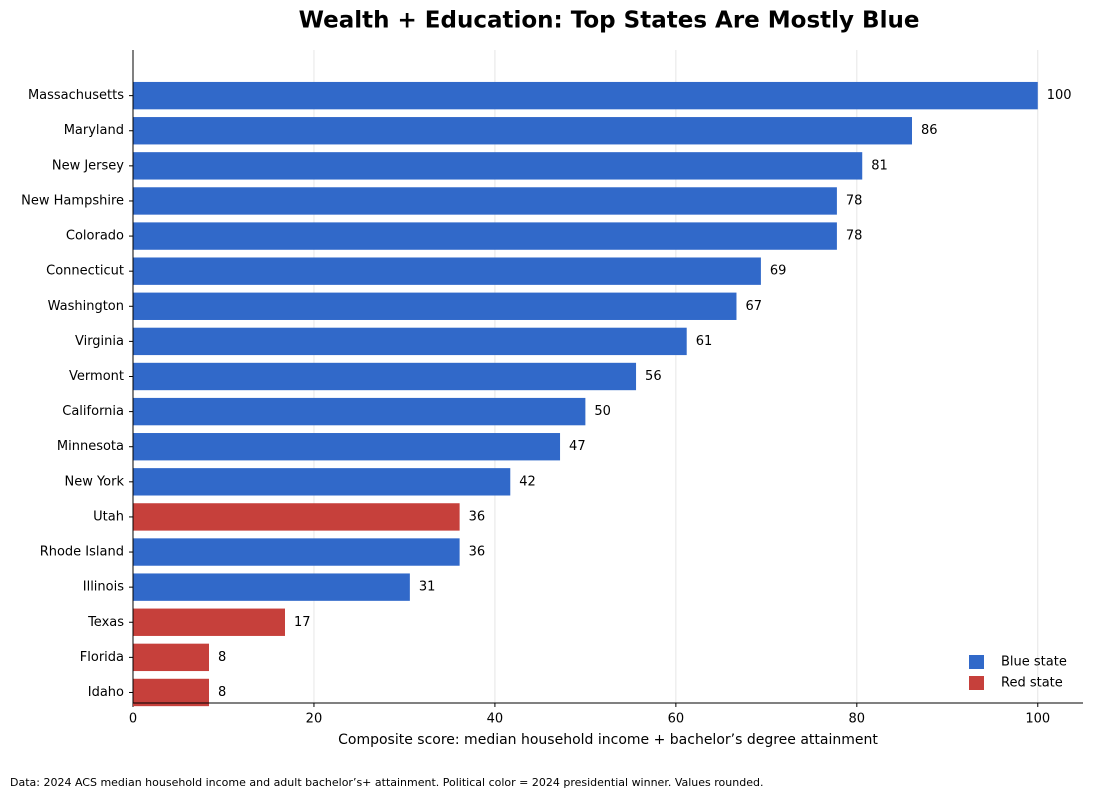 This screenshot has width=1094, height=800. What do you see at coordinates (103, 587) in the screenshot?
I see `y-tick-label: Illinois` at bounding box center [103, 587].